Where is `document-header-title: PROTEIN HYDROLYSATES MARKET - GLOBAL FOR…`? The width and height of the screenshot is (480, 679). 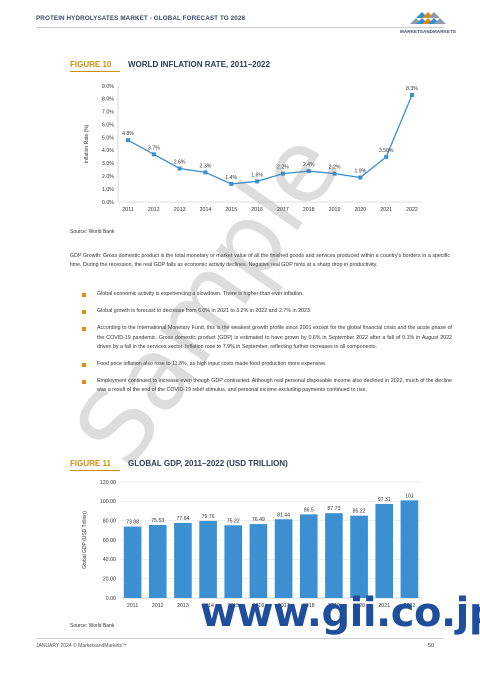
document-header-title: PROTEIN HYDROLYSATES MARKET - GLOBAL FOR… is located at coordinates (141, 18).